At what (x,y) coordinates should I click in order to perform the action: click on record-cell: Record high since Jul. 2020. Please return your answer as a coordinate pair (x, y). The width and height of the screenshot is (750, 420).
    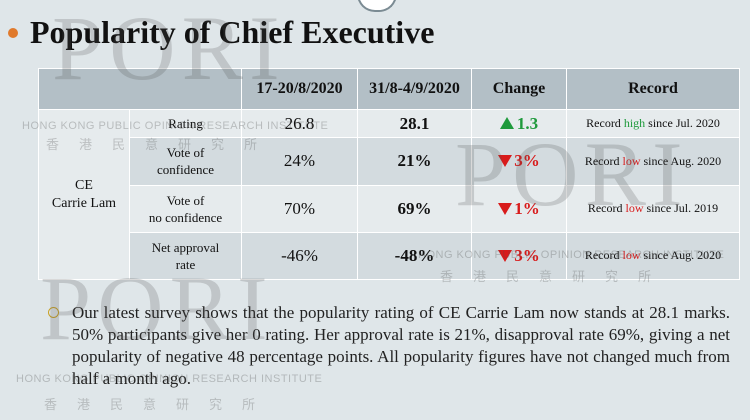
    Looking at the image, I should click on (653, 123).